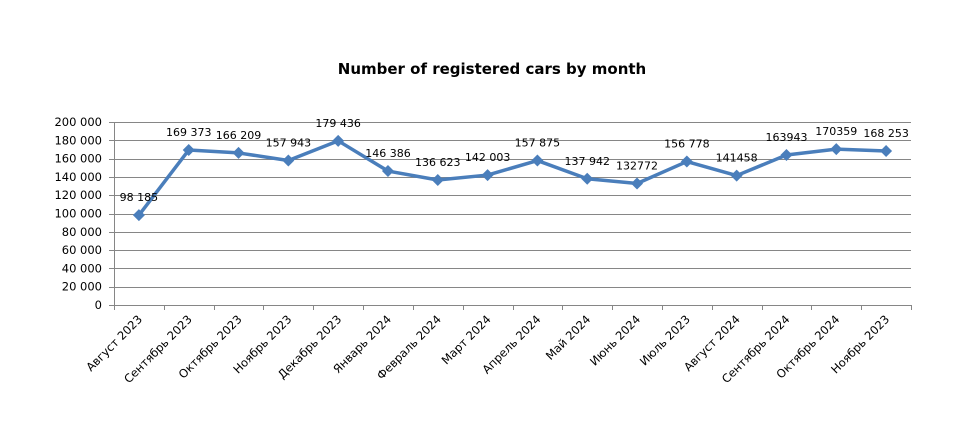  Describe the element at coordinates (568, 337) in the screenshot. I see `x-tick-label: Май 2024` at that location.